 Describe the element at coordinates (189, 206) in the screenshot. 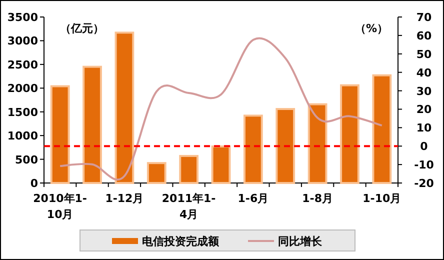

I see `x-tick-label: 2011年1-4月` at that location.